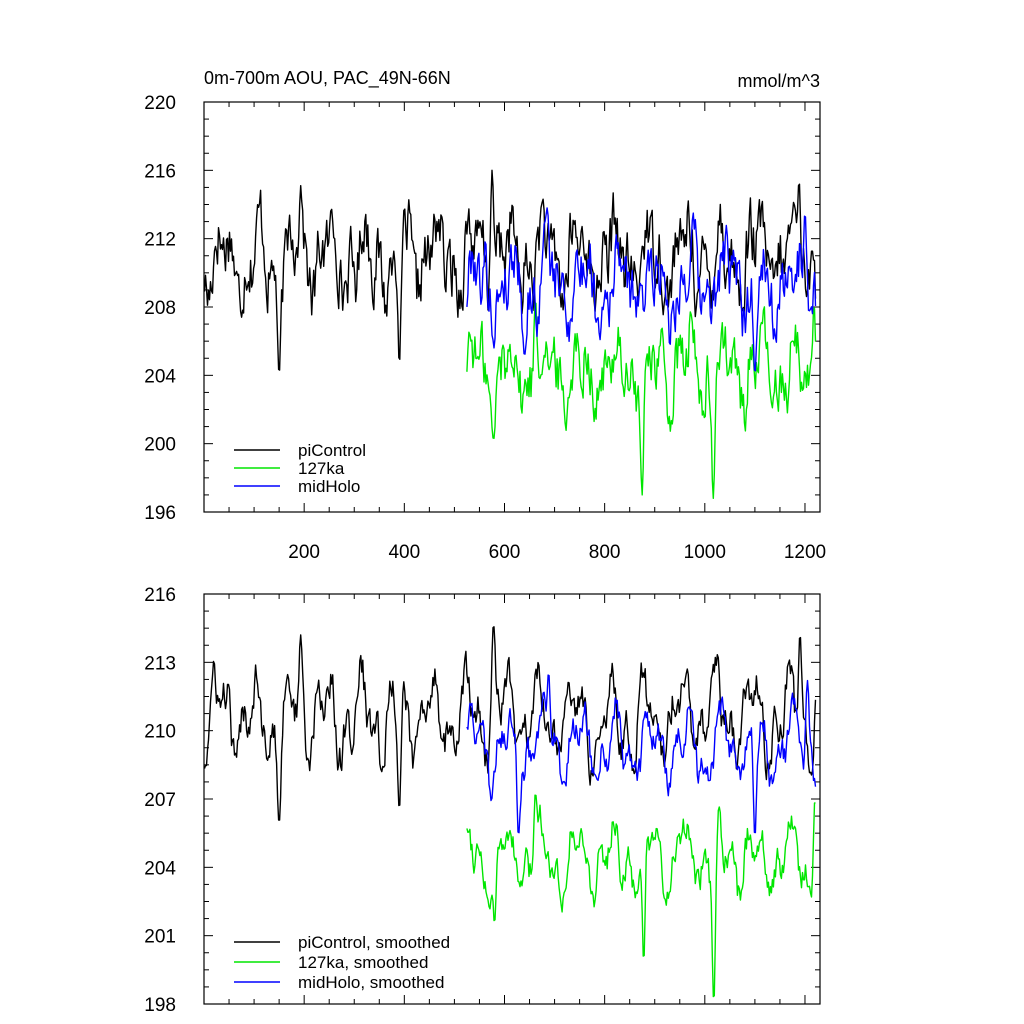  What do you see at coordinates (805, 552) in the screenshot?
I see `x-tick-label: 1200` at bounding box center [805, 552].